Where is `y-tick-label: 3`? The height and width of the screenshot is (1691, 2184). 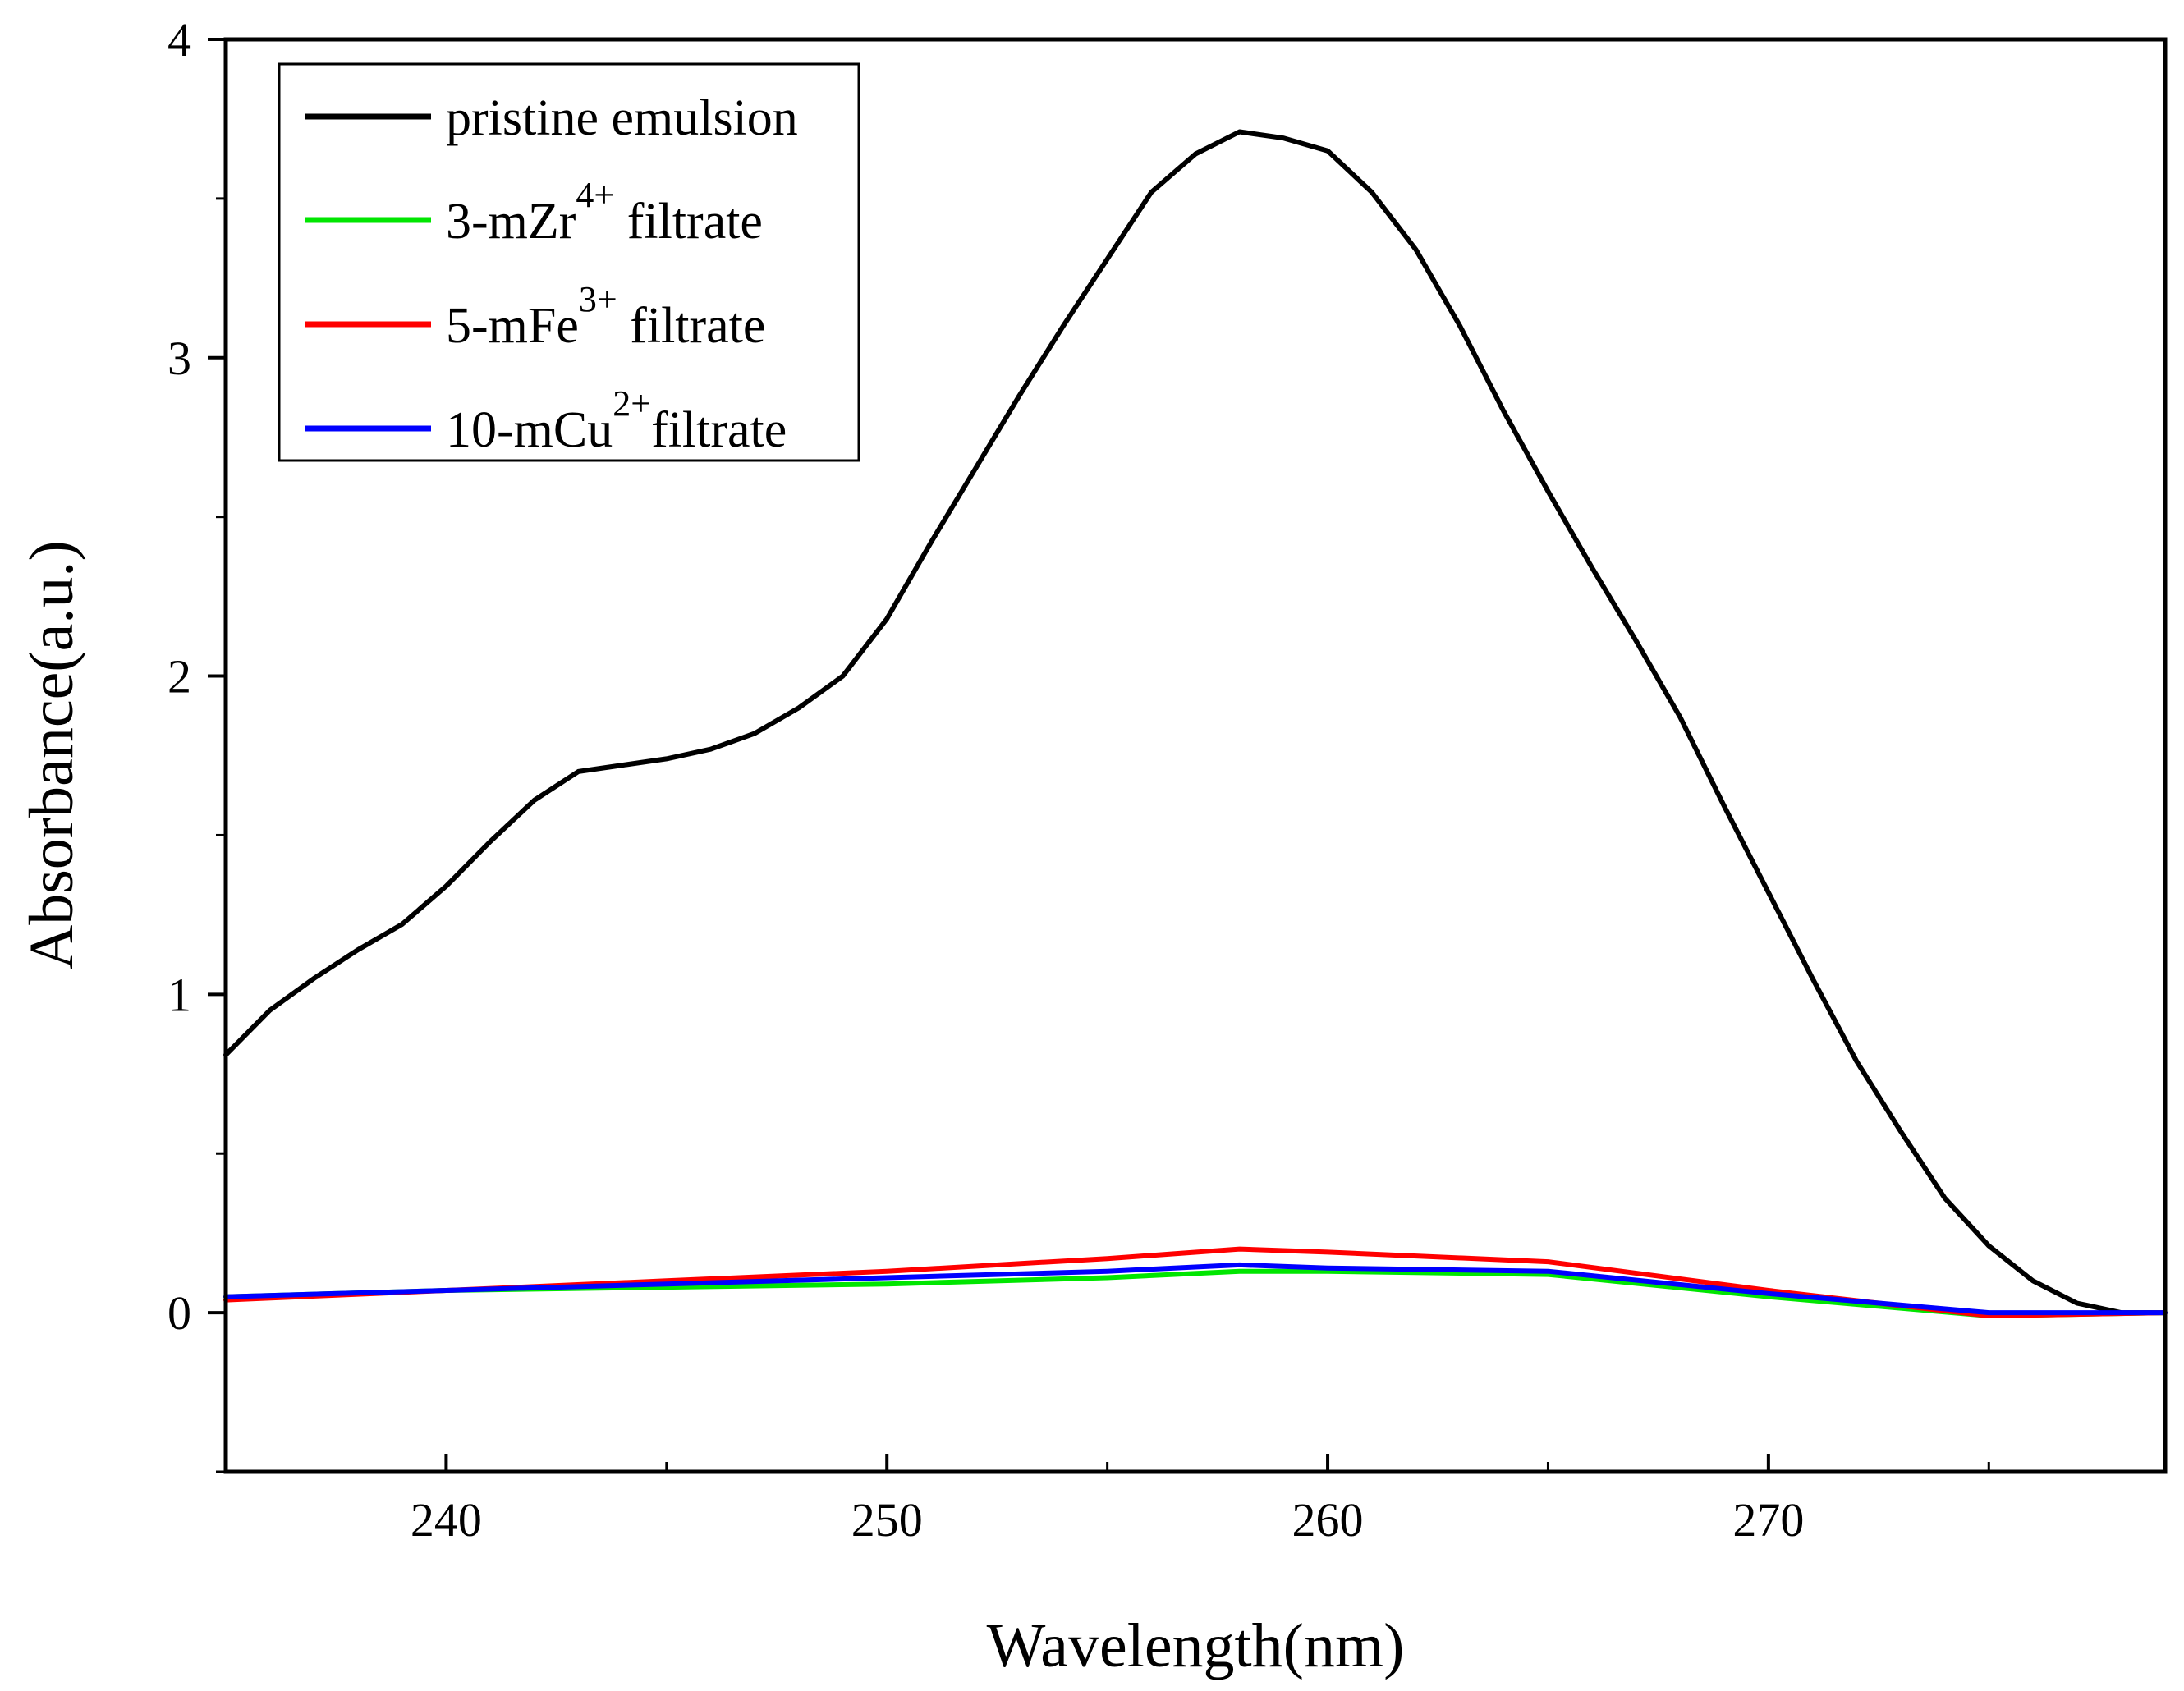 y-tick-label: 3 is located at coordinates (179, 358).